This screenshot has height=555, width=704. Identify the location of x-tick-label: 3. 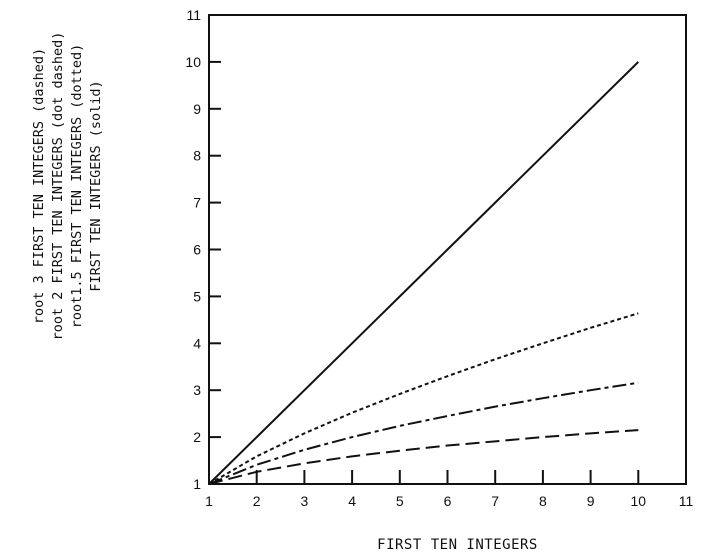
(305, 501).